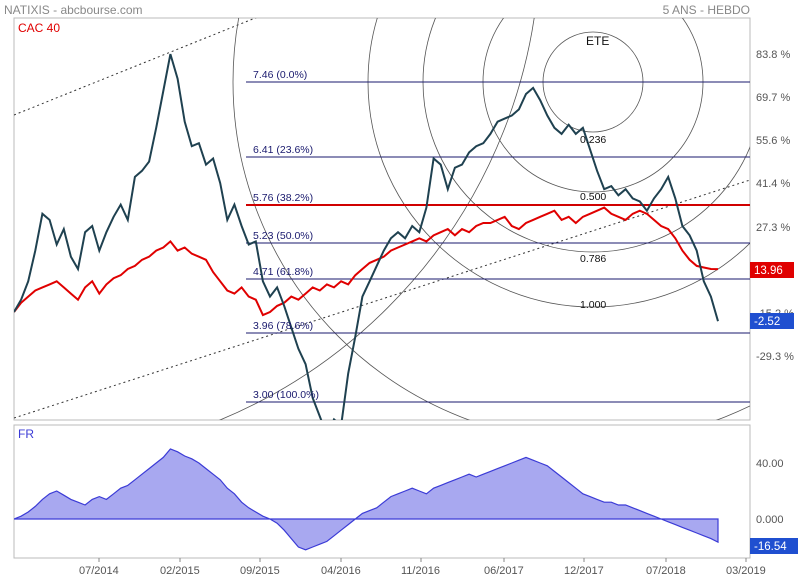  What do you see at coordinates (706, 10) in the screenshot?
I see `period-label: 5 ANS - HEBDO` at bounding box center [706, 10].